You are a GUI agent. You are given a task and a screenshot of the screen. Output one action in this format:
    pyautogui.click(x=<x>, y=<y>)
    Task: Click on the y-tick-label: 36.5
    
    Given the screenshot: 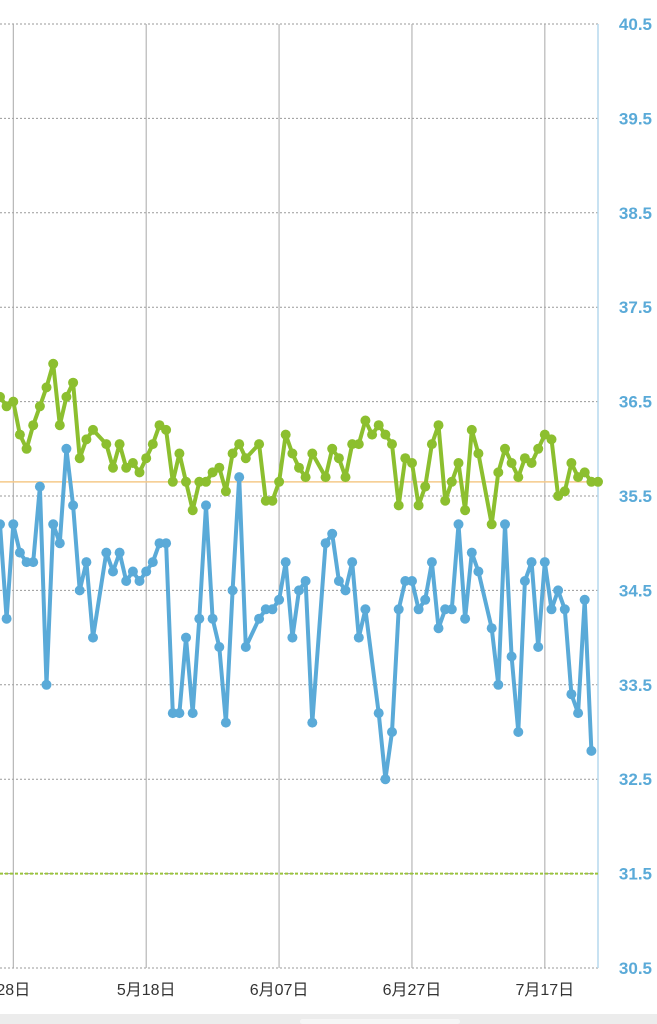 What is the action you would take?
    pyautogui.click(x=635, y=402)
    